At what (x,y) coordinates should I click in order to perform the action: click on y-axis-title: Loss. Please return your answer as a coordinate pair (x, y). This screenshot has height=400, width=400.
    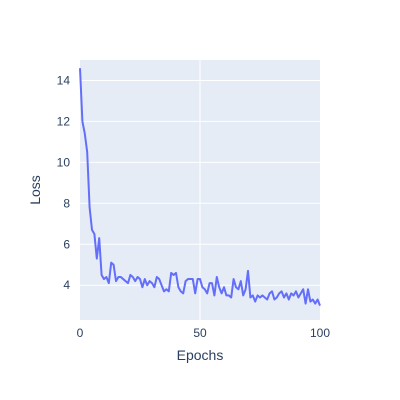
    Looking at the image, I should click on (35, 190).